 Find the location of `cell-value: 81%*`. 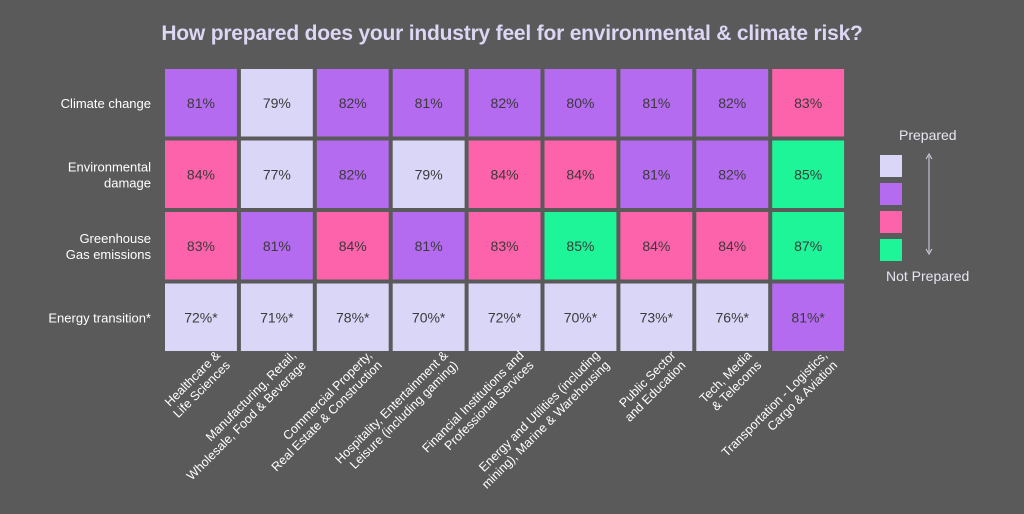

cell-value: 81%* is located at coordinates (808, 317).